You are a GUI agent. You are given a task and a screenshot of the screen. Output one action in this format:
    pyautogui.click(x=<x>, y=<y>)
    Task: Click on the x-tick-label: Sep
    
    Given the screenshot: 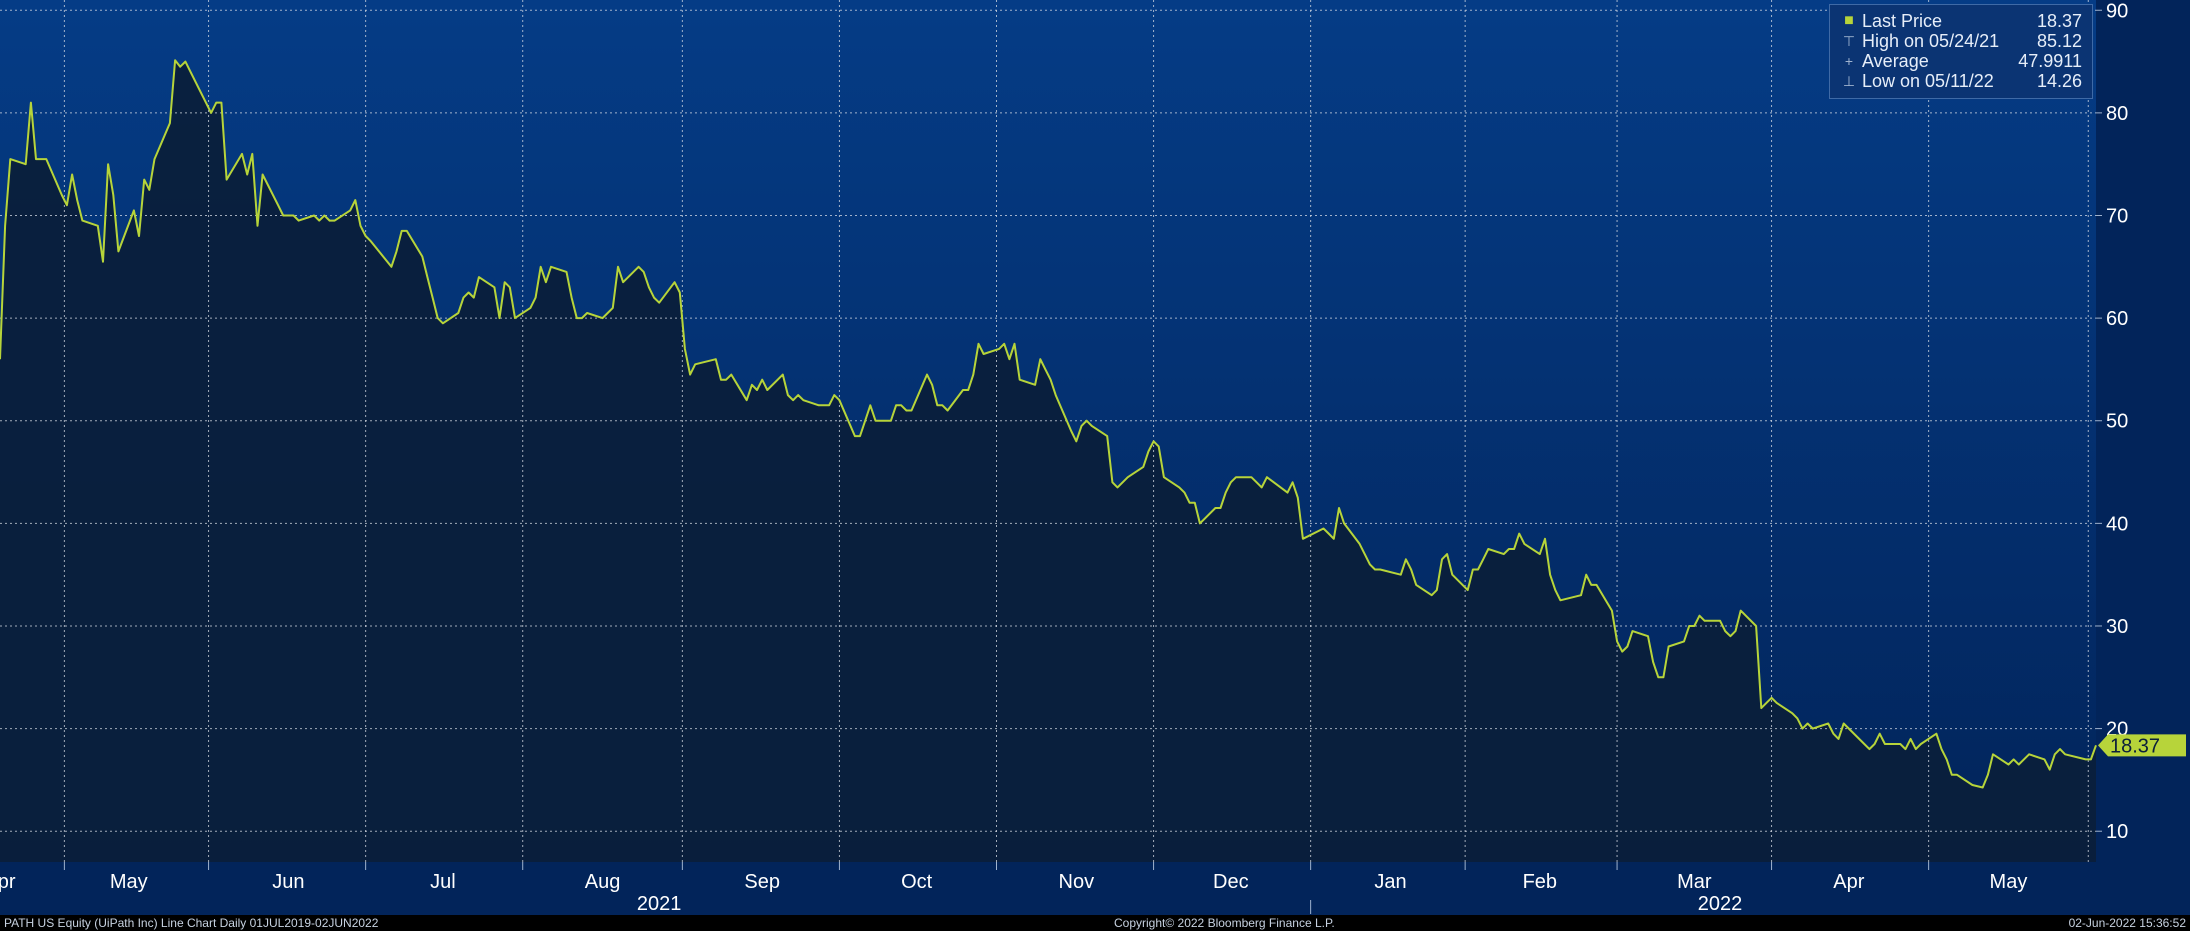 What is the action you would take?
    pyautogui.click(x=762, y=882)
    